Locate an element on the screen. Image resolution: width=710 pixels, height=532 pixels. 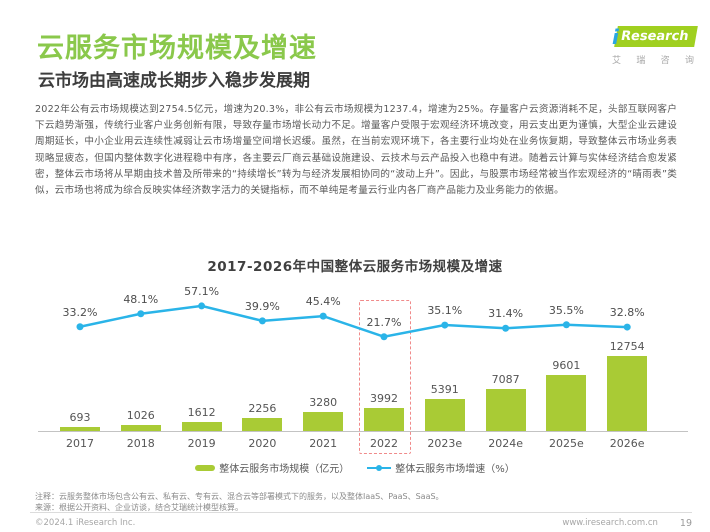
x-axis-label: 2018 is located at coordinates (140, 443).